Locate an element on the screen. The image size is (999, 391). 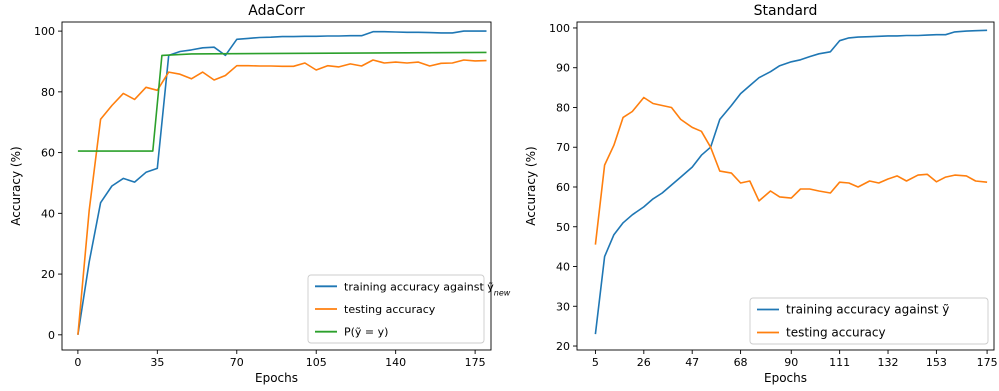
x-tick-label: 132 is located at coordinates (888, 362).